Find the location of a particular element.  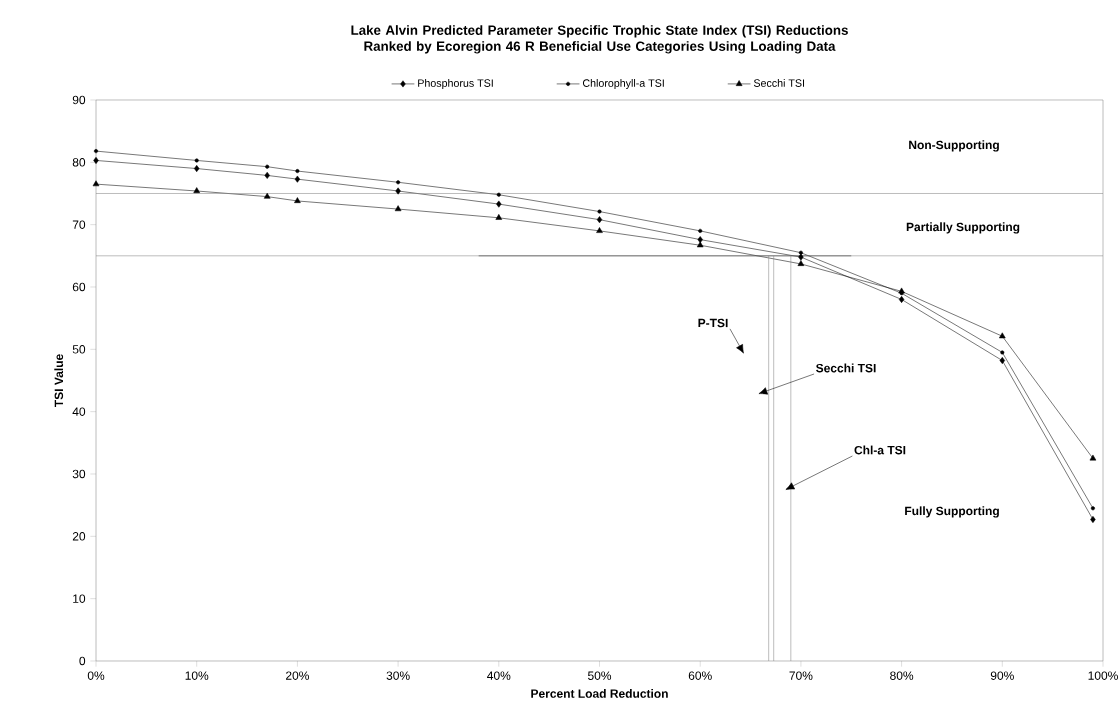

annotation: Partially Supporting is located at coordinates (963, 228).